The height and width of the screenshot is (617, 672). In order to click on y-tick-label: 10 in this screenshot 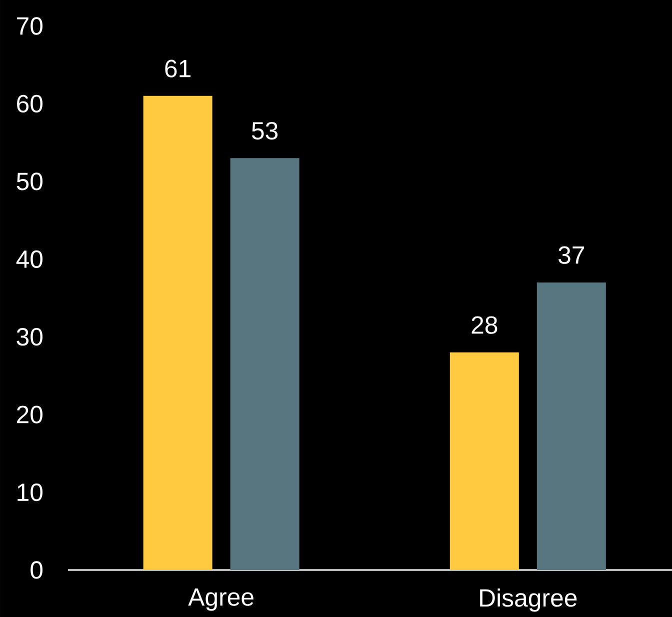, I will do `click(30, 492)`.